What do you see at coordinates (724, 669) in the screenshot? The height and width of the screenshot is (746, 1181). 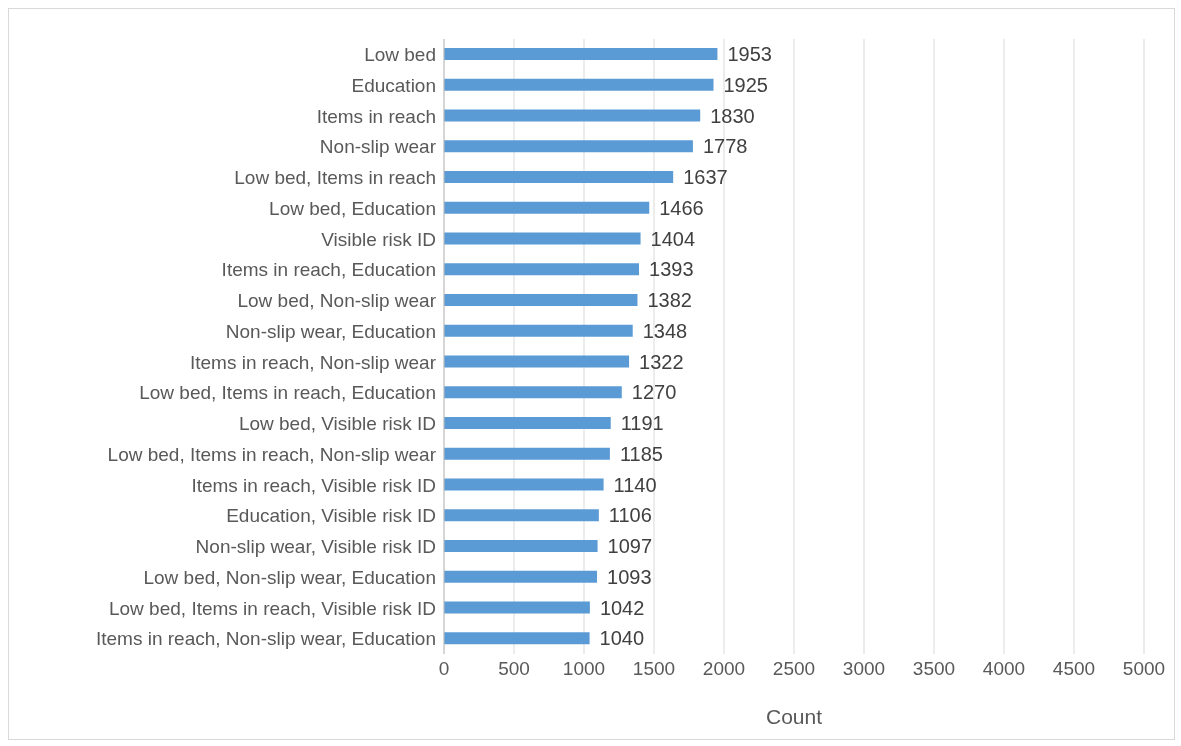 I see `x-tick-label: 2000` at bounding box center [724, 669].